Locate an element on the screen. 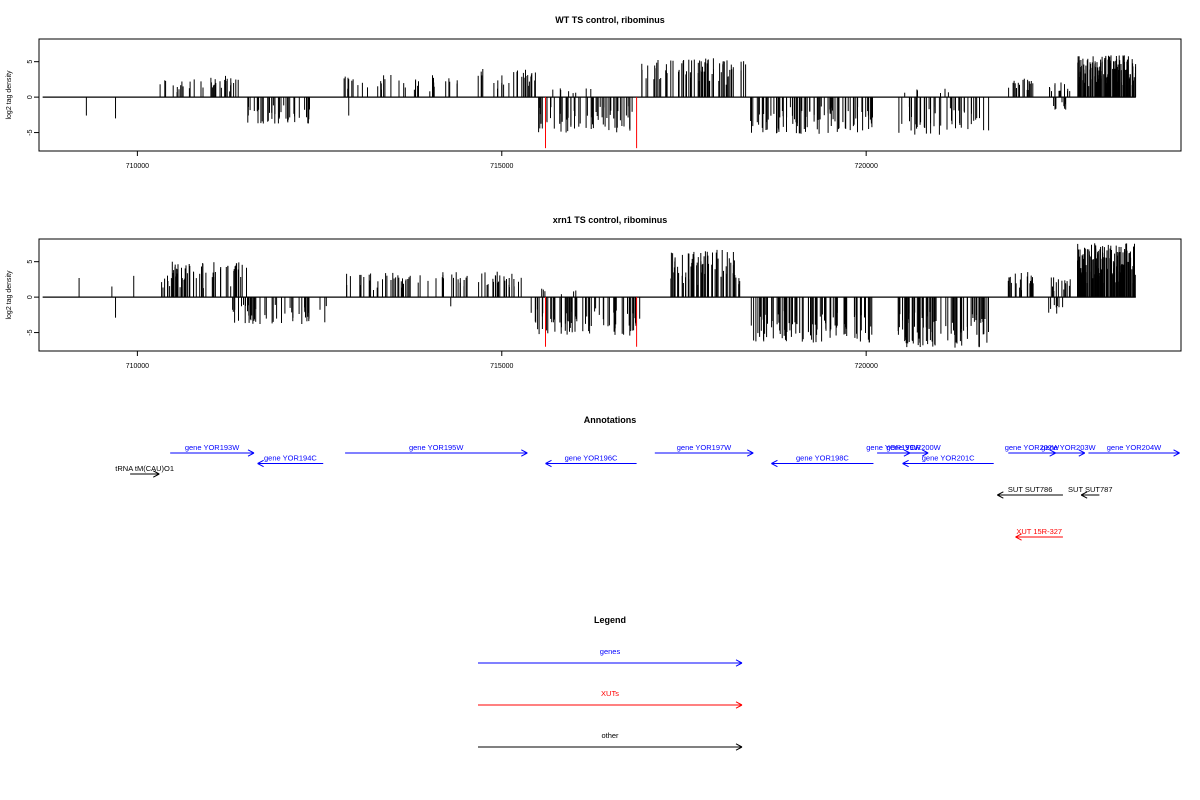 Image resolution: width=1200 pixels, height=800 pixels. annotation-feature: gene YOR200W is located at coordinates (914, 450).